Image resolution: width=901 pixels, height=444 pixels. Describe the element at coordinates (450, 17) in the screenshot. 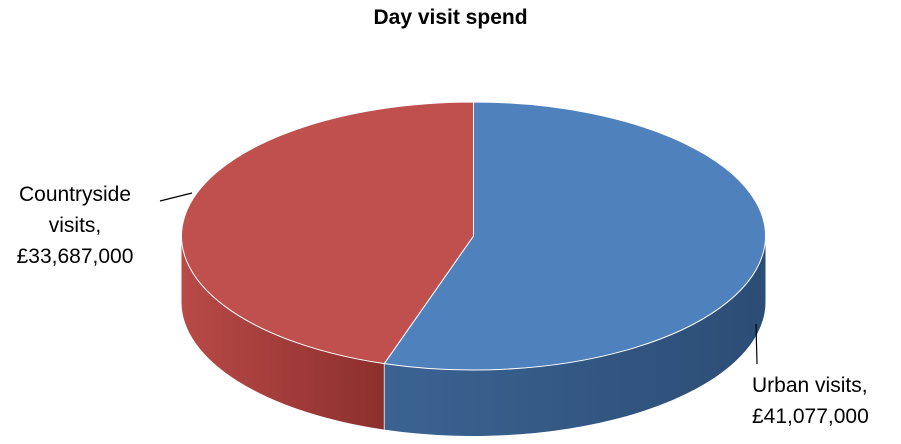

I see `chart-title: Day visit spend` at that location.